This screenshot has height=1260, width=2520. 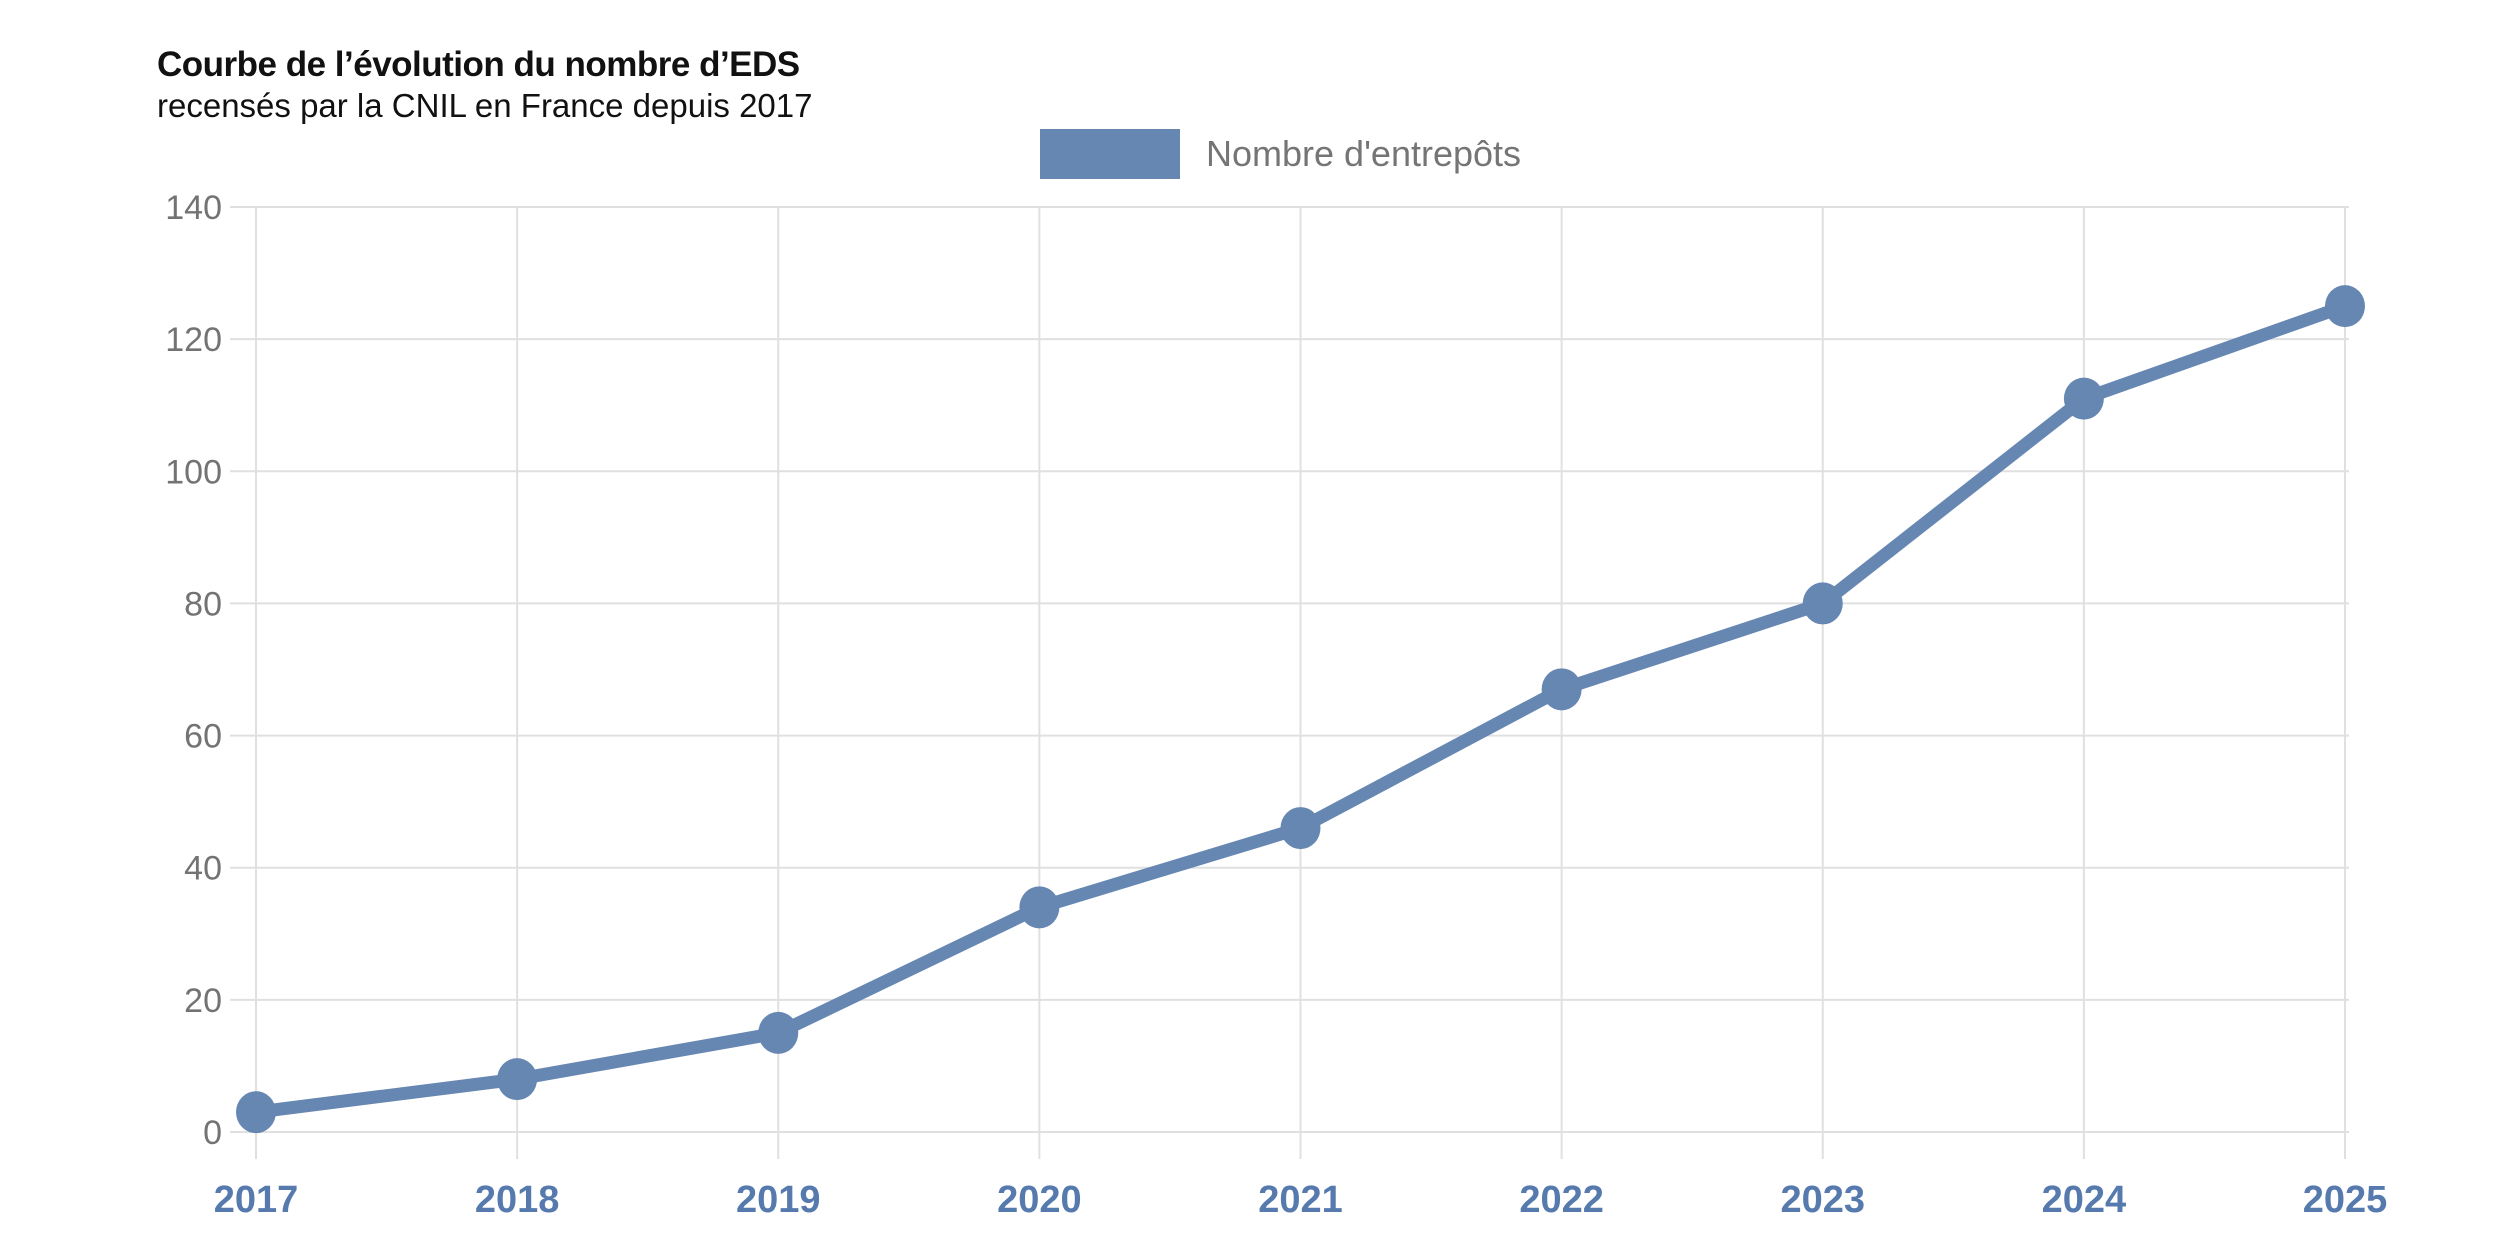 What do you see at coordinates (517, 1200) in the screenshot?
I see `x-tick-label: 2018` at bounding box center [517, 1200].